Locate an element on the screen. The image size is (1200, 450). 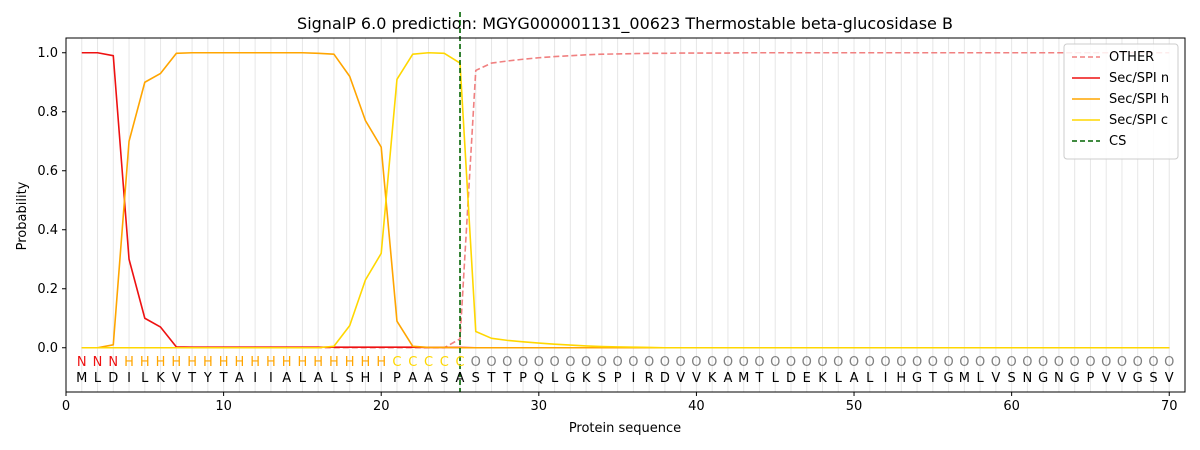
x-tick-label: 30 is located at coordinates (539, 406).